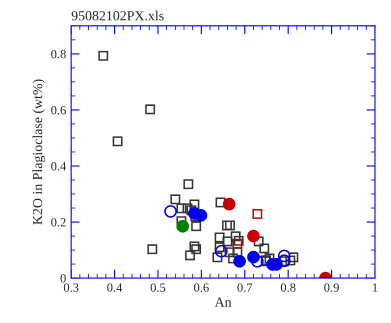 This screenshot has width=391, height=323. What do you see at coordinates (58, 110) in the screenshot?
I see `y-tick-label: 0.6` at bounding box center [58, 110].